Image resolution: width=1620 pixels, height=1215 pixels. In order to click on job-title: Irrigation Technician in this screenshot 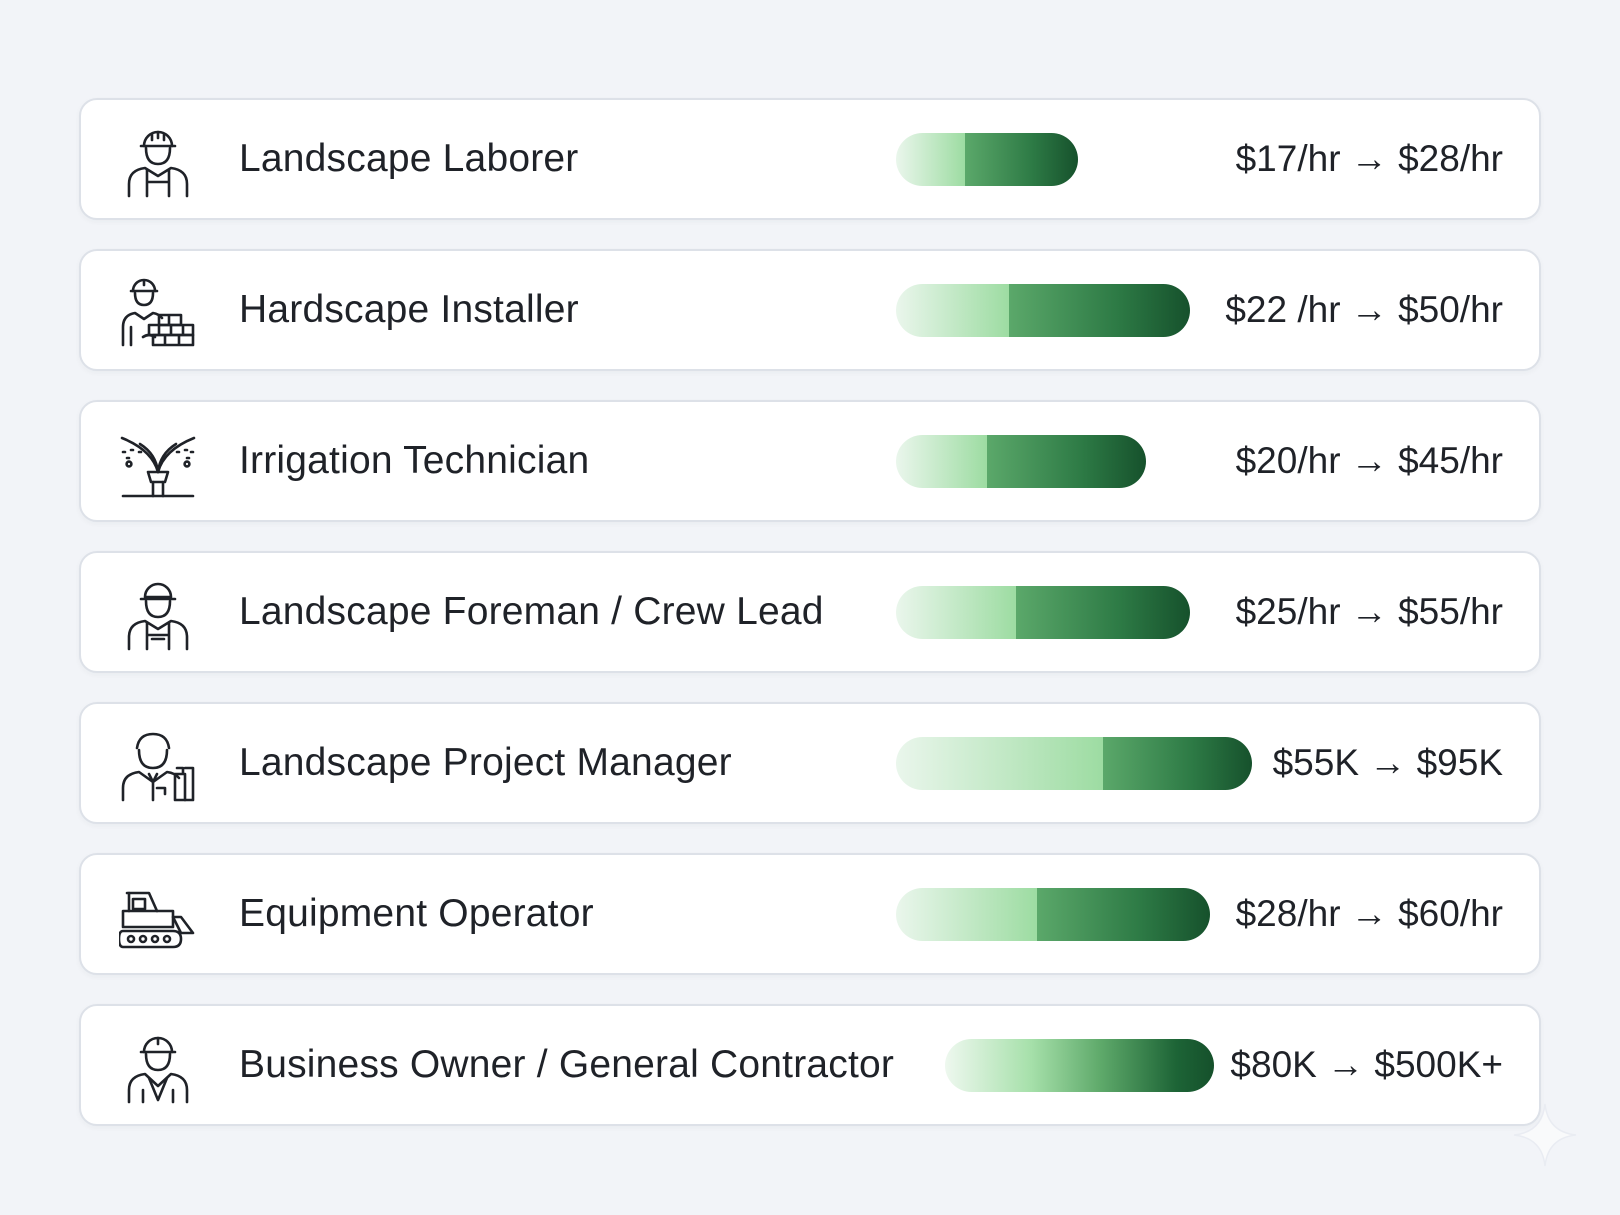, I will do `click(414, 460)`.